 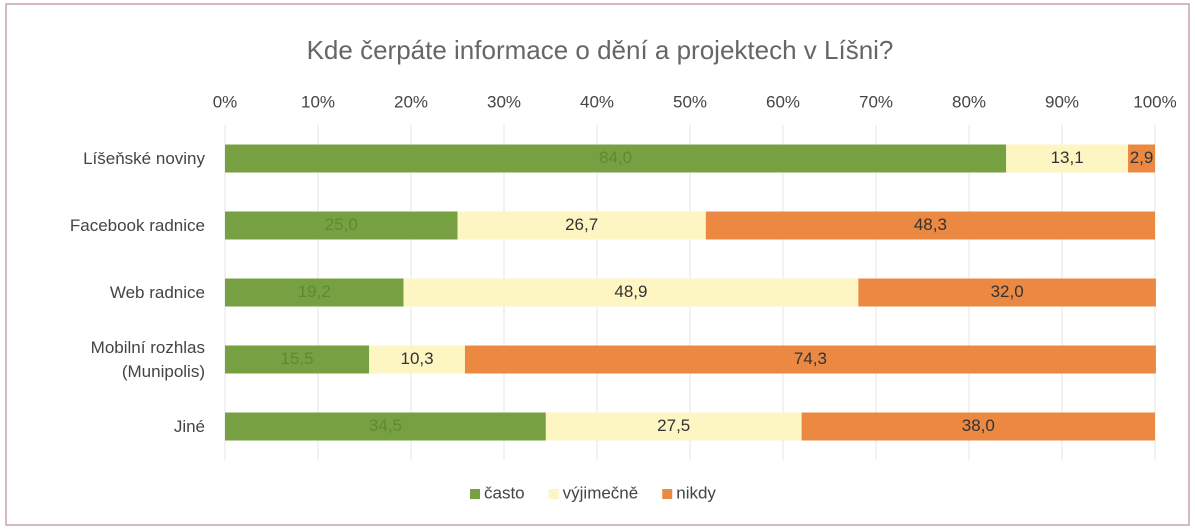 I want to click on data-label: 38,0, so click(x=978, y=425).